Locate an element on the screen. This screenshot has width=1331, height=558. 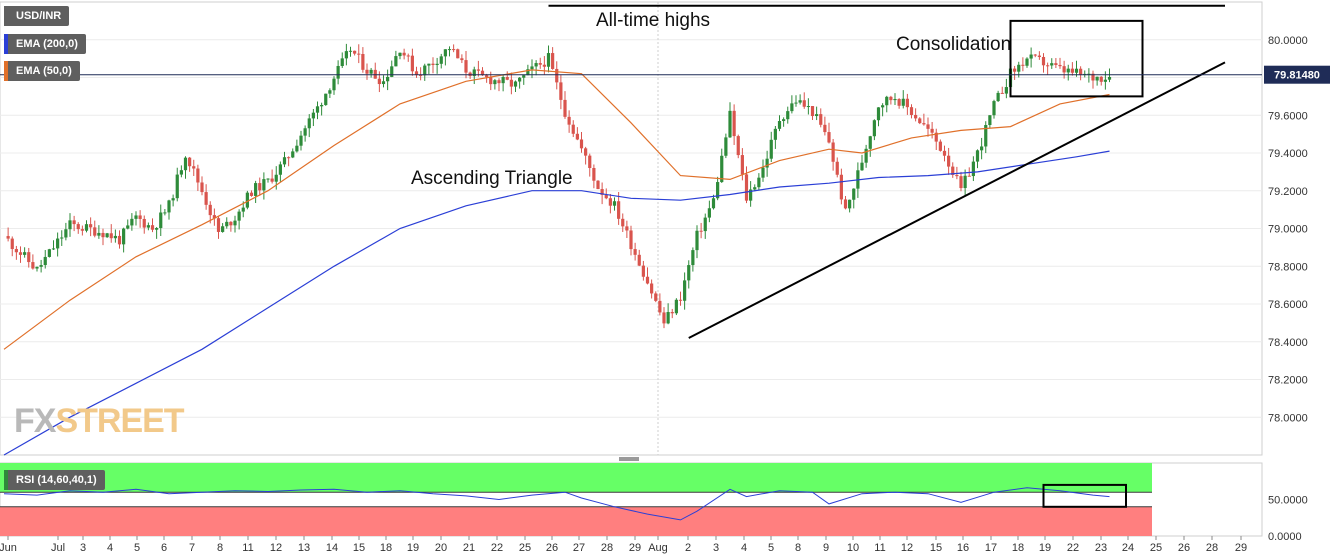
ema50-swatch is located at coordinates (6, 71).